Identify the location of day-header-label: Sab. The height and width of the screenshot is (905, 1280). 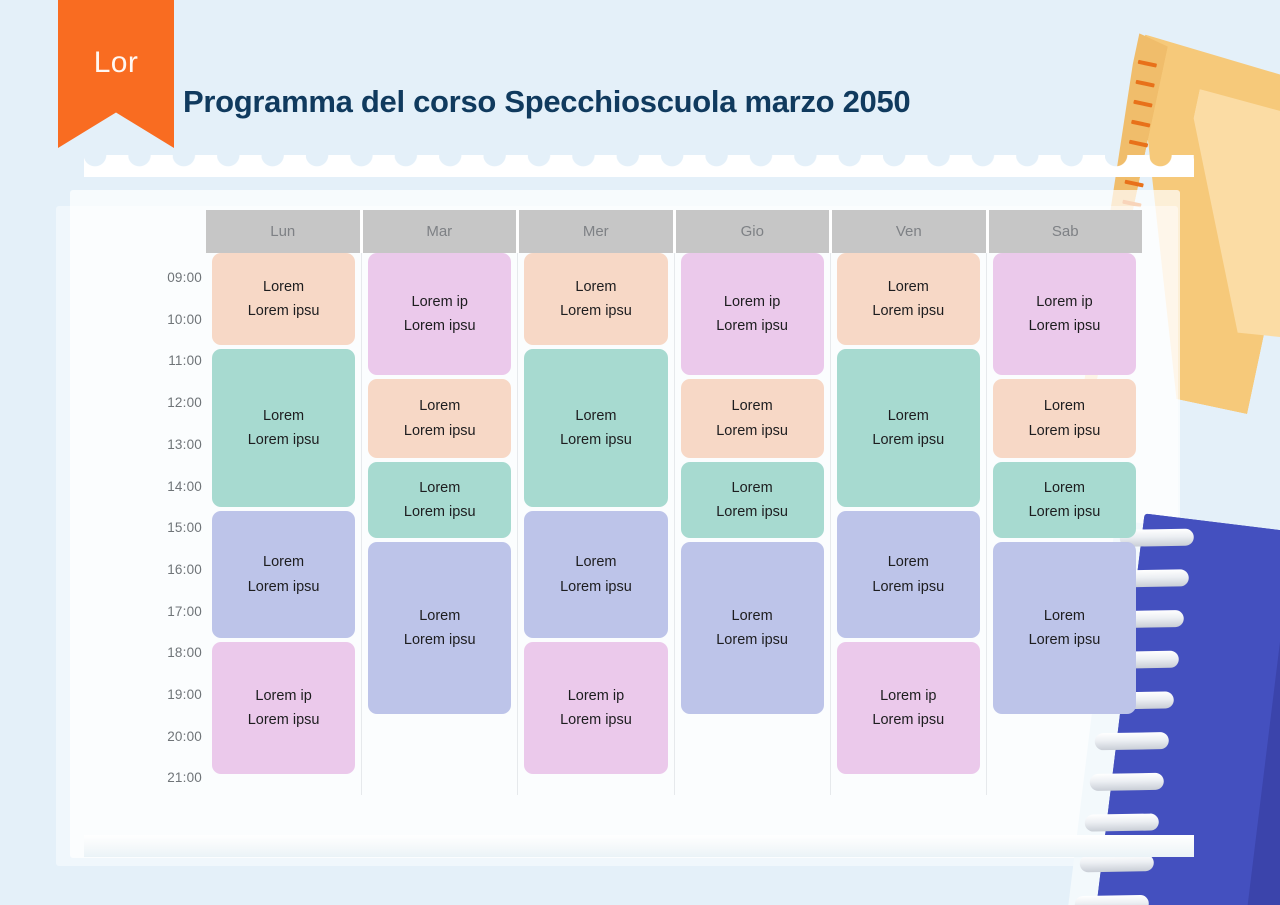
(1065, 231).